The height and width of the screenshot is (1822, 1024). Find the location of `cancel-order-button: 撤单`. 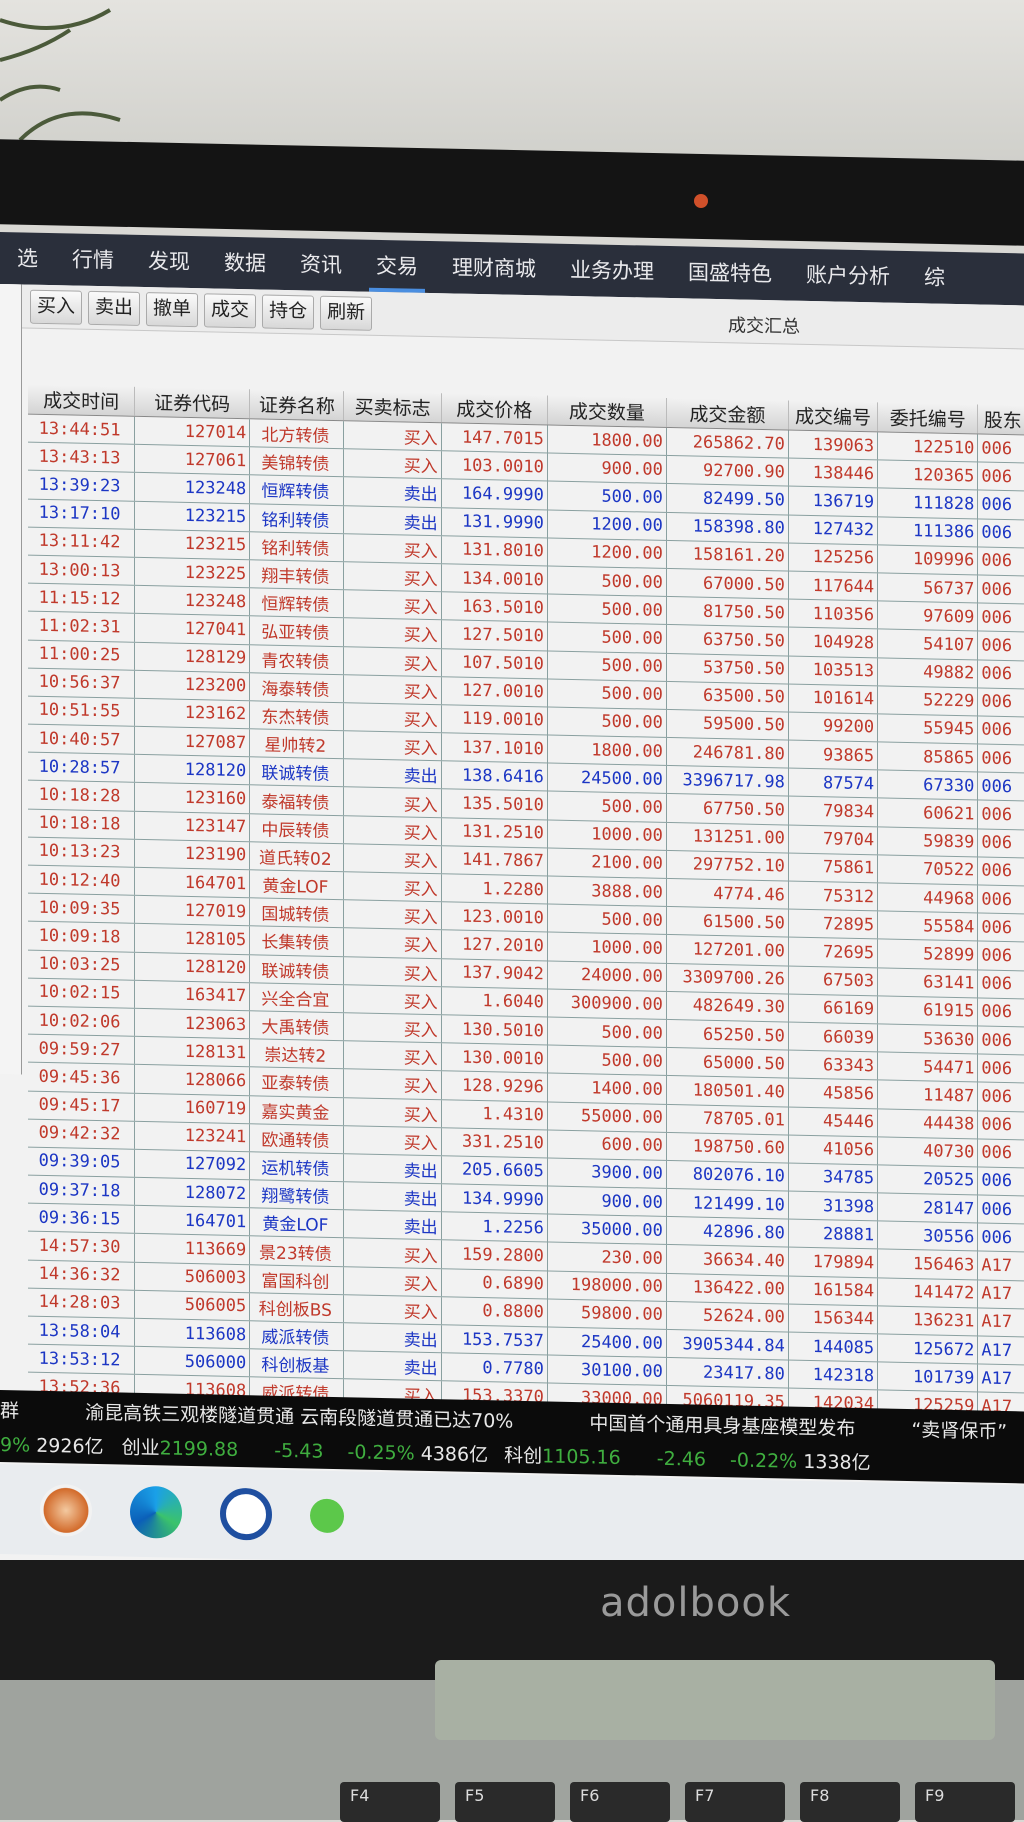

cancel-order-button: 撤单 is located at coordinates (172, 309).